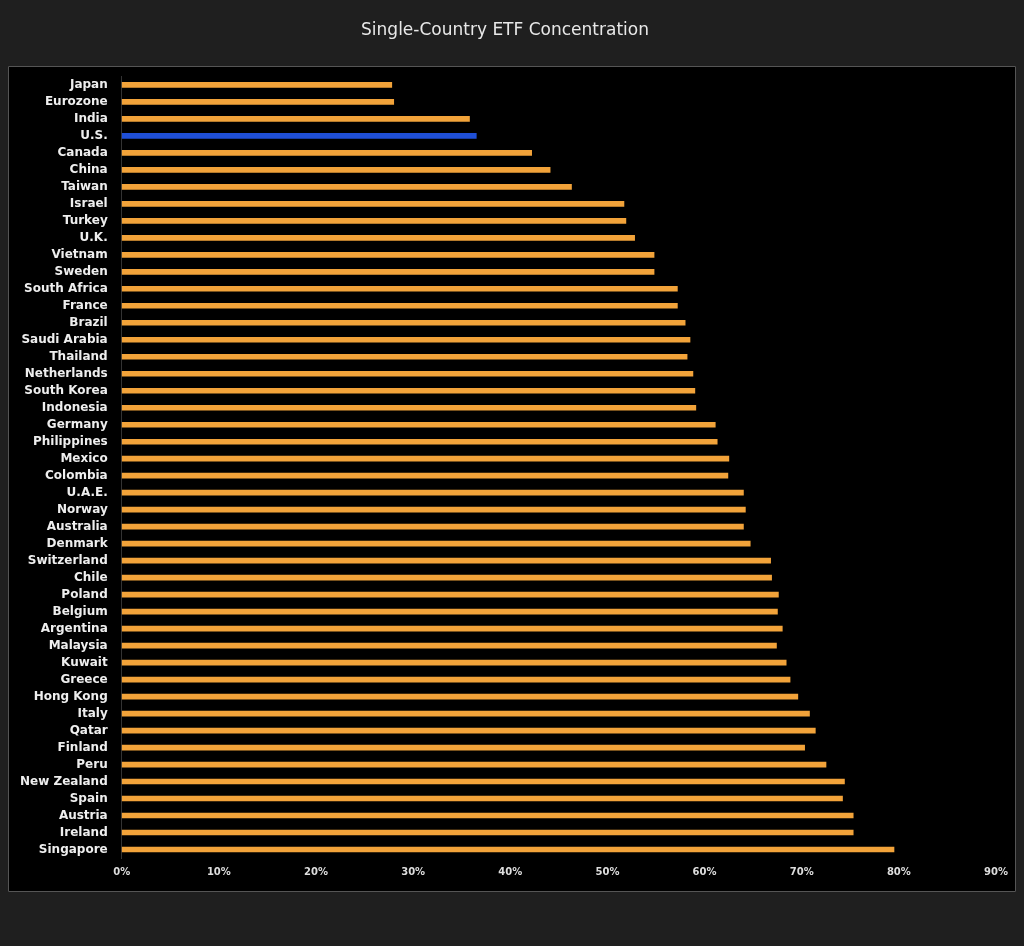  I want to click on y-tick-label: India, so click(90, 118).